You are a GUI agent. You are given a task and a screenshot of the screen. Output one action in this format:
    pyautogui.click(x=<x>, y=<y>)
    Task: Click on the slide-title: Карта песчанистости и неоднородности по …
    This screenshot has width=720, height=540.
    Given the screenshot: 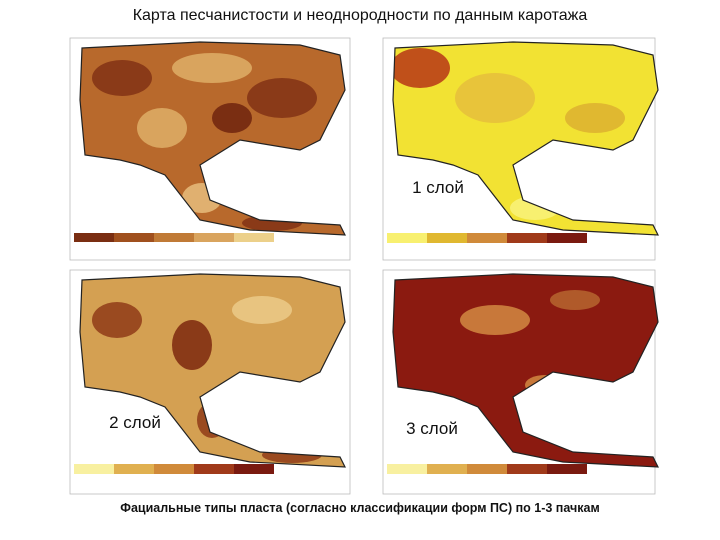 What is the action you would take?
    pyautogui.click(x=360, y=15)
    